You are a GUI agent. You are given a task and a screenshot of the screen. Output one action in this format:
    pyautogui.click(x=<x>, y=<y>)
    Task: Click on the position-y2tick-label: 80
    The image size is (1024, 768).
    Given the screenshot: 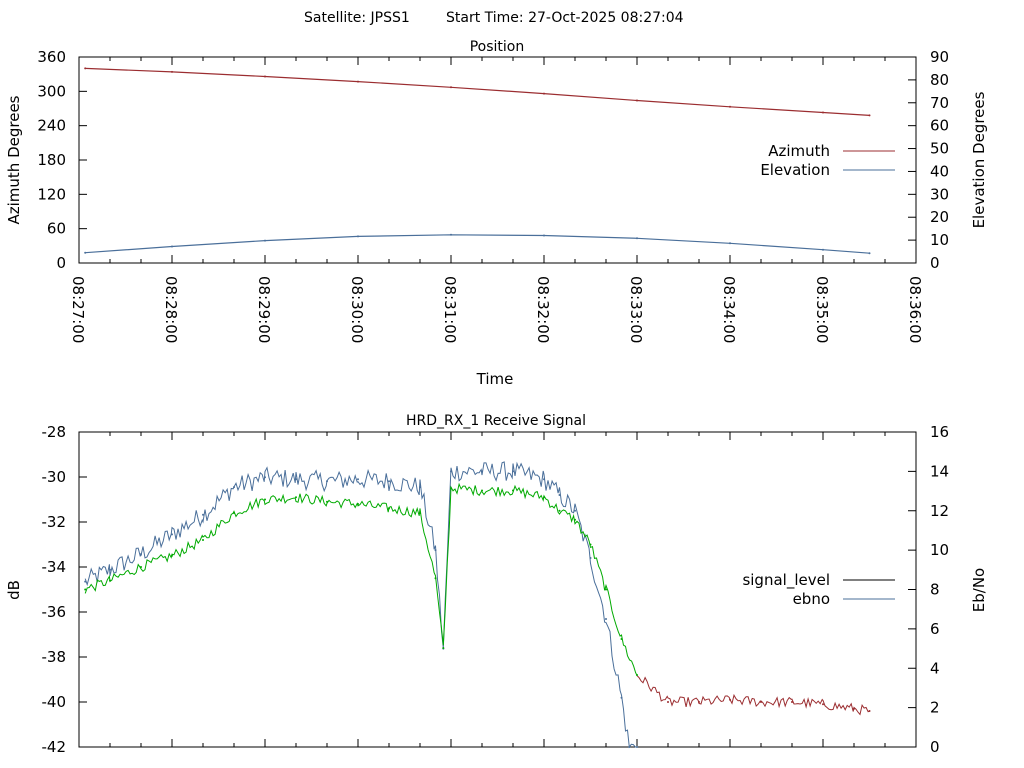 What is the action you would take?
    pyautogui.click(x=939, y=80)
    